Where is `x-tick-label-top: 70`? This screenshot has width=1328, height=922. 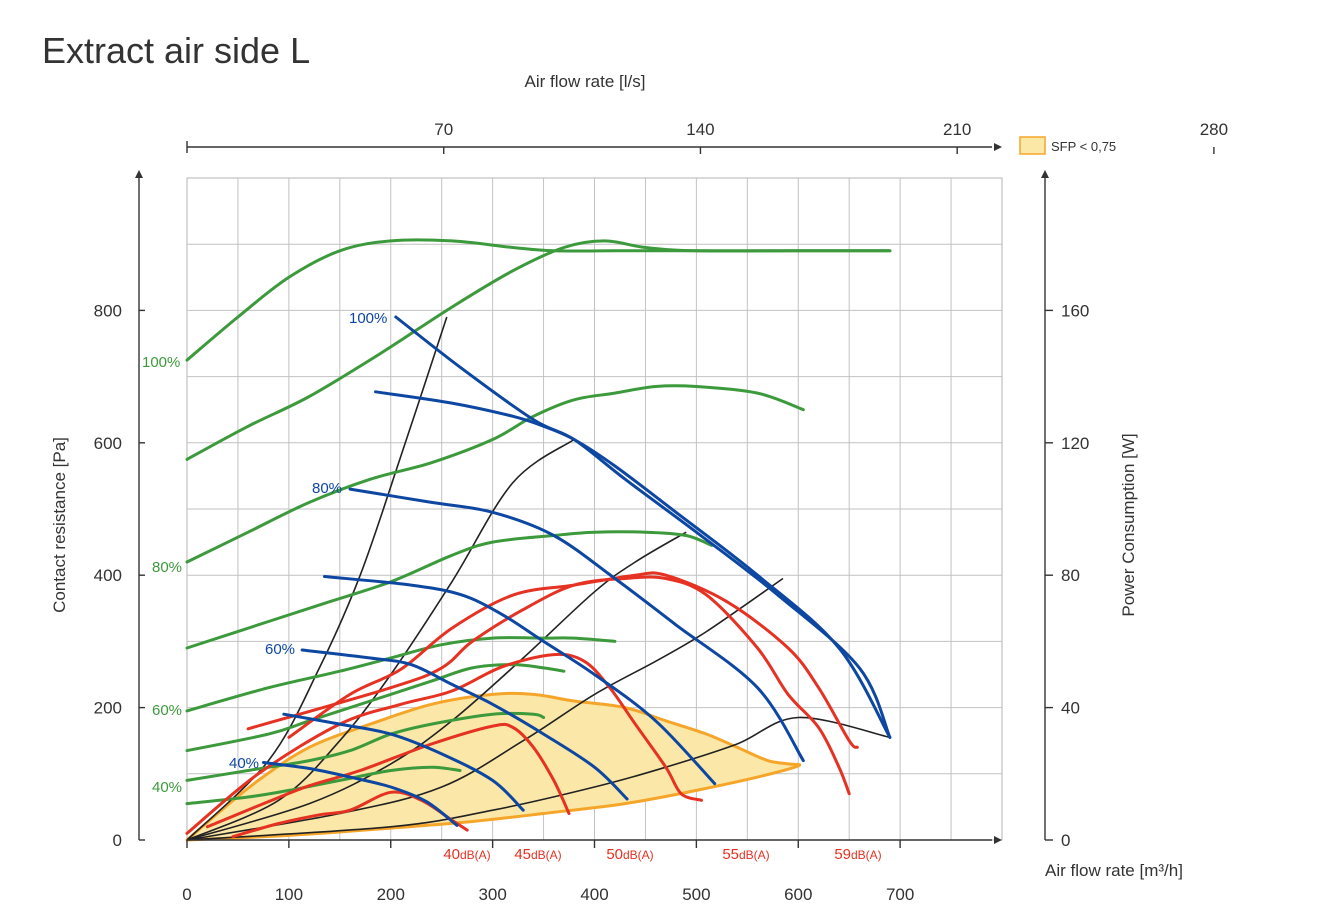
x-tick-label-top: 70 is located at coordinates (443, 129).